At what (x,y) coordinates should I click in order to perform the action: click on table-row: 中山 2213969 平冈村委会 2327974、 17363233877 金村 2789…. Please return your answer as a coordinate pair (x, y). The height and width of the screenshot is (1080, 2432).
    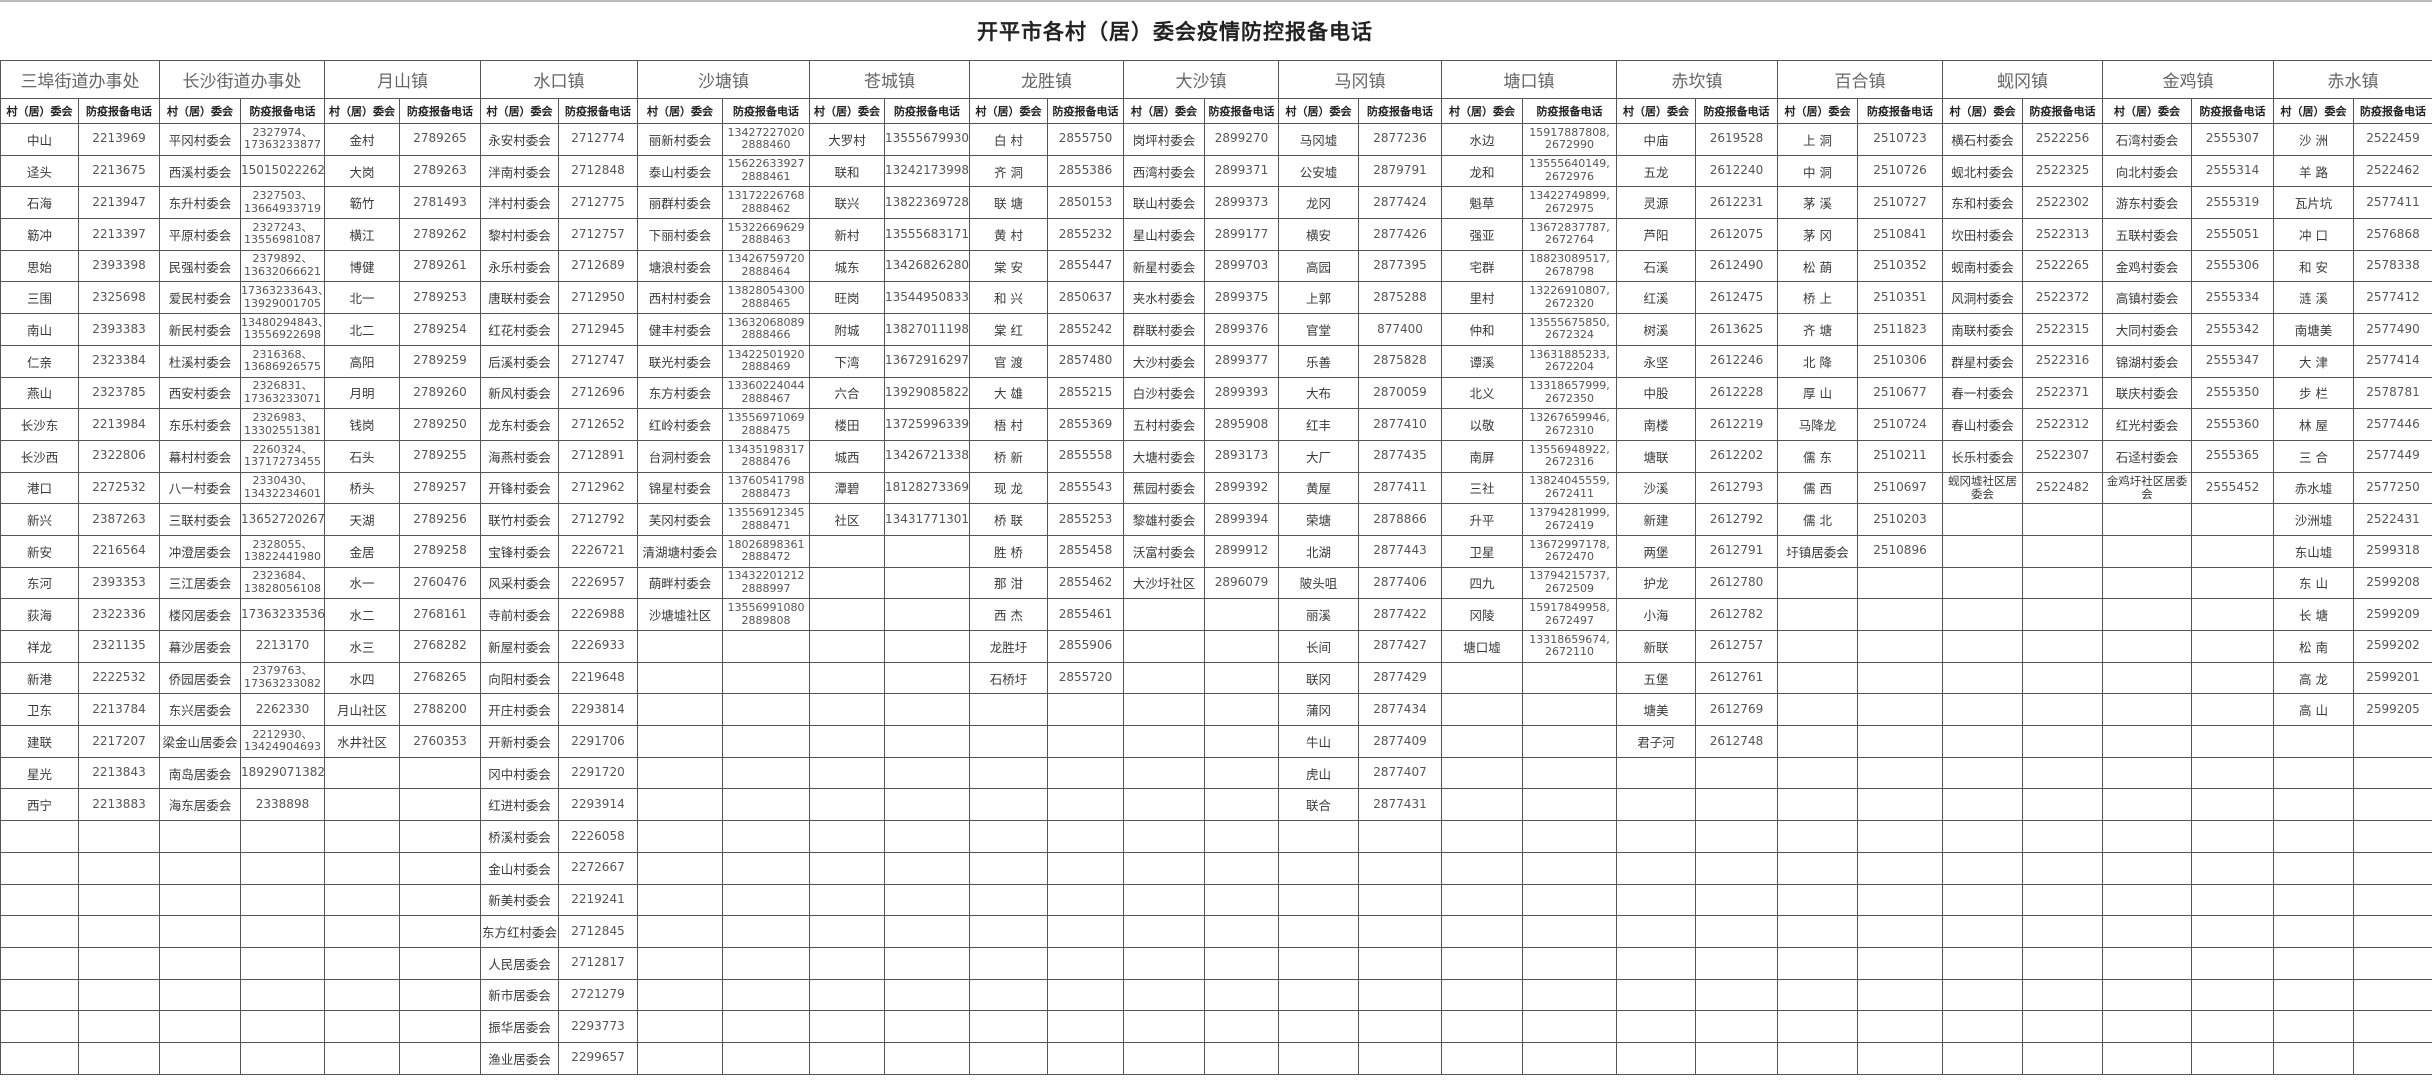
    Looking at the image, I should click on (1216, 139).